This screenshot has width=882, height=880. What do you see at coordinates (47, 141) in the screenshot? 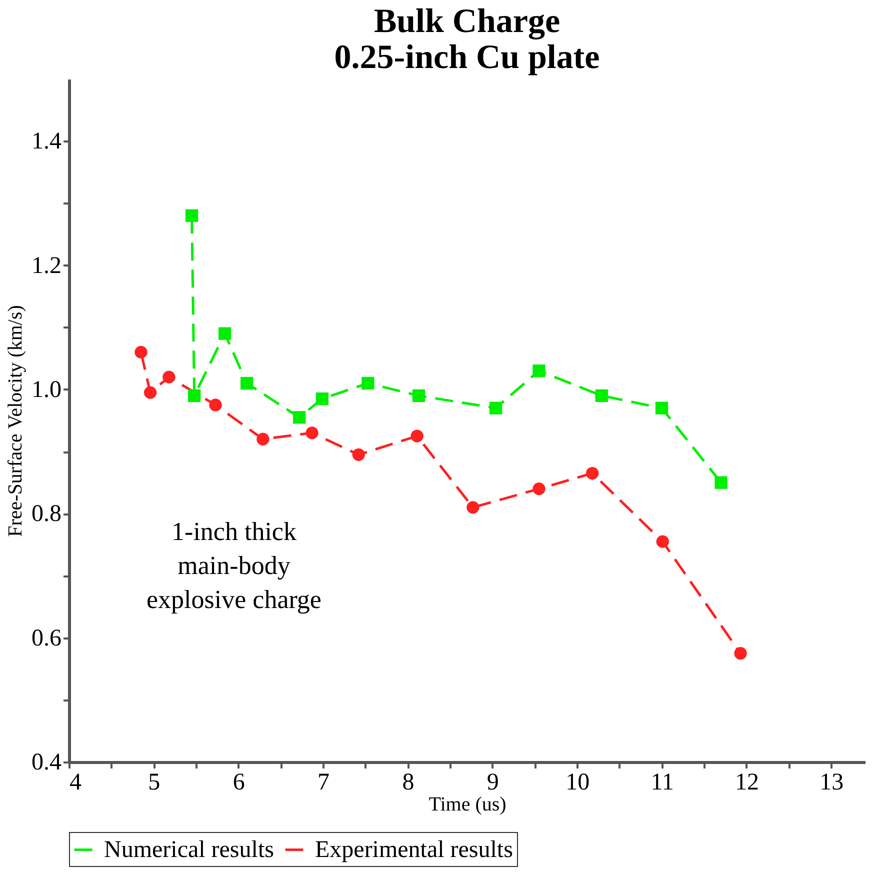
I see `y-tick-label: 1.4` at bounding box center [47, 141].